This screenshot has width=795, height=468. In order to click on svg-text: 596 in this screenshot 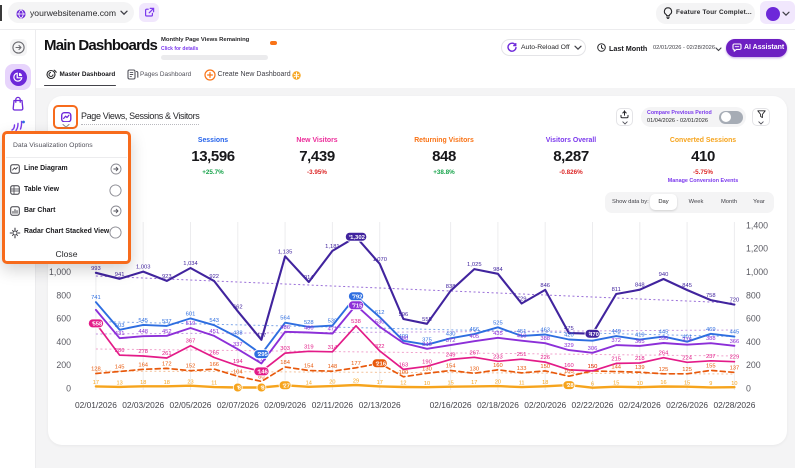, I will do `click(404, 315)`.